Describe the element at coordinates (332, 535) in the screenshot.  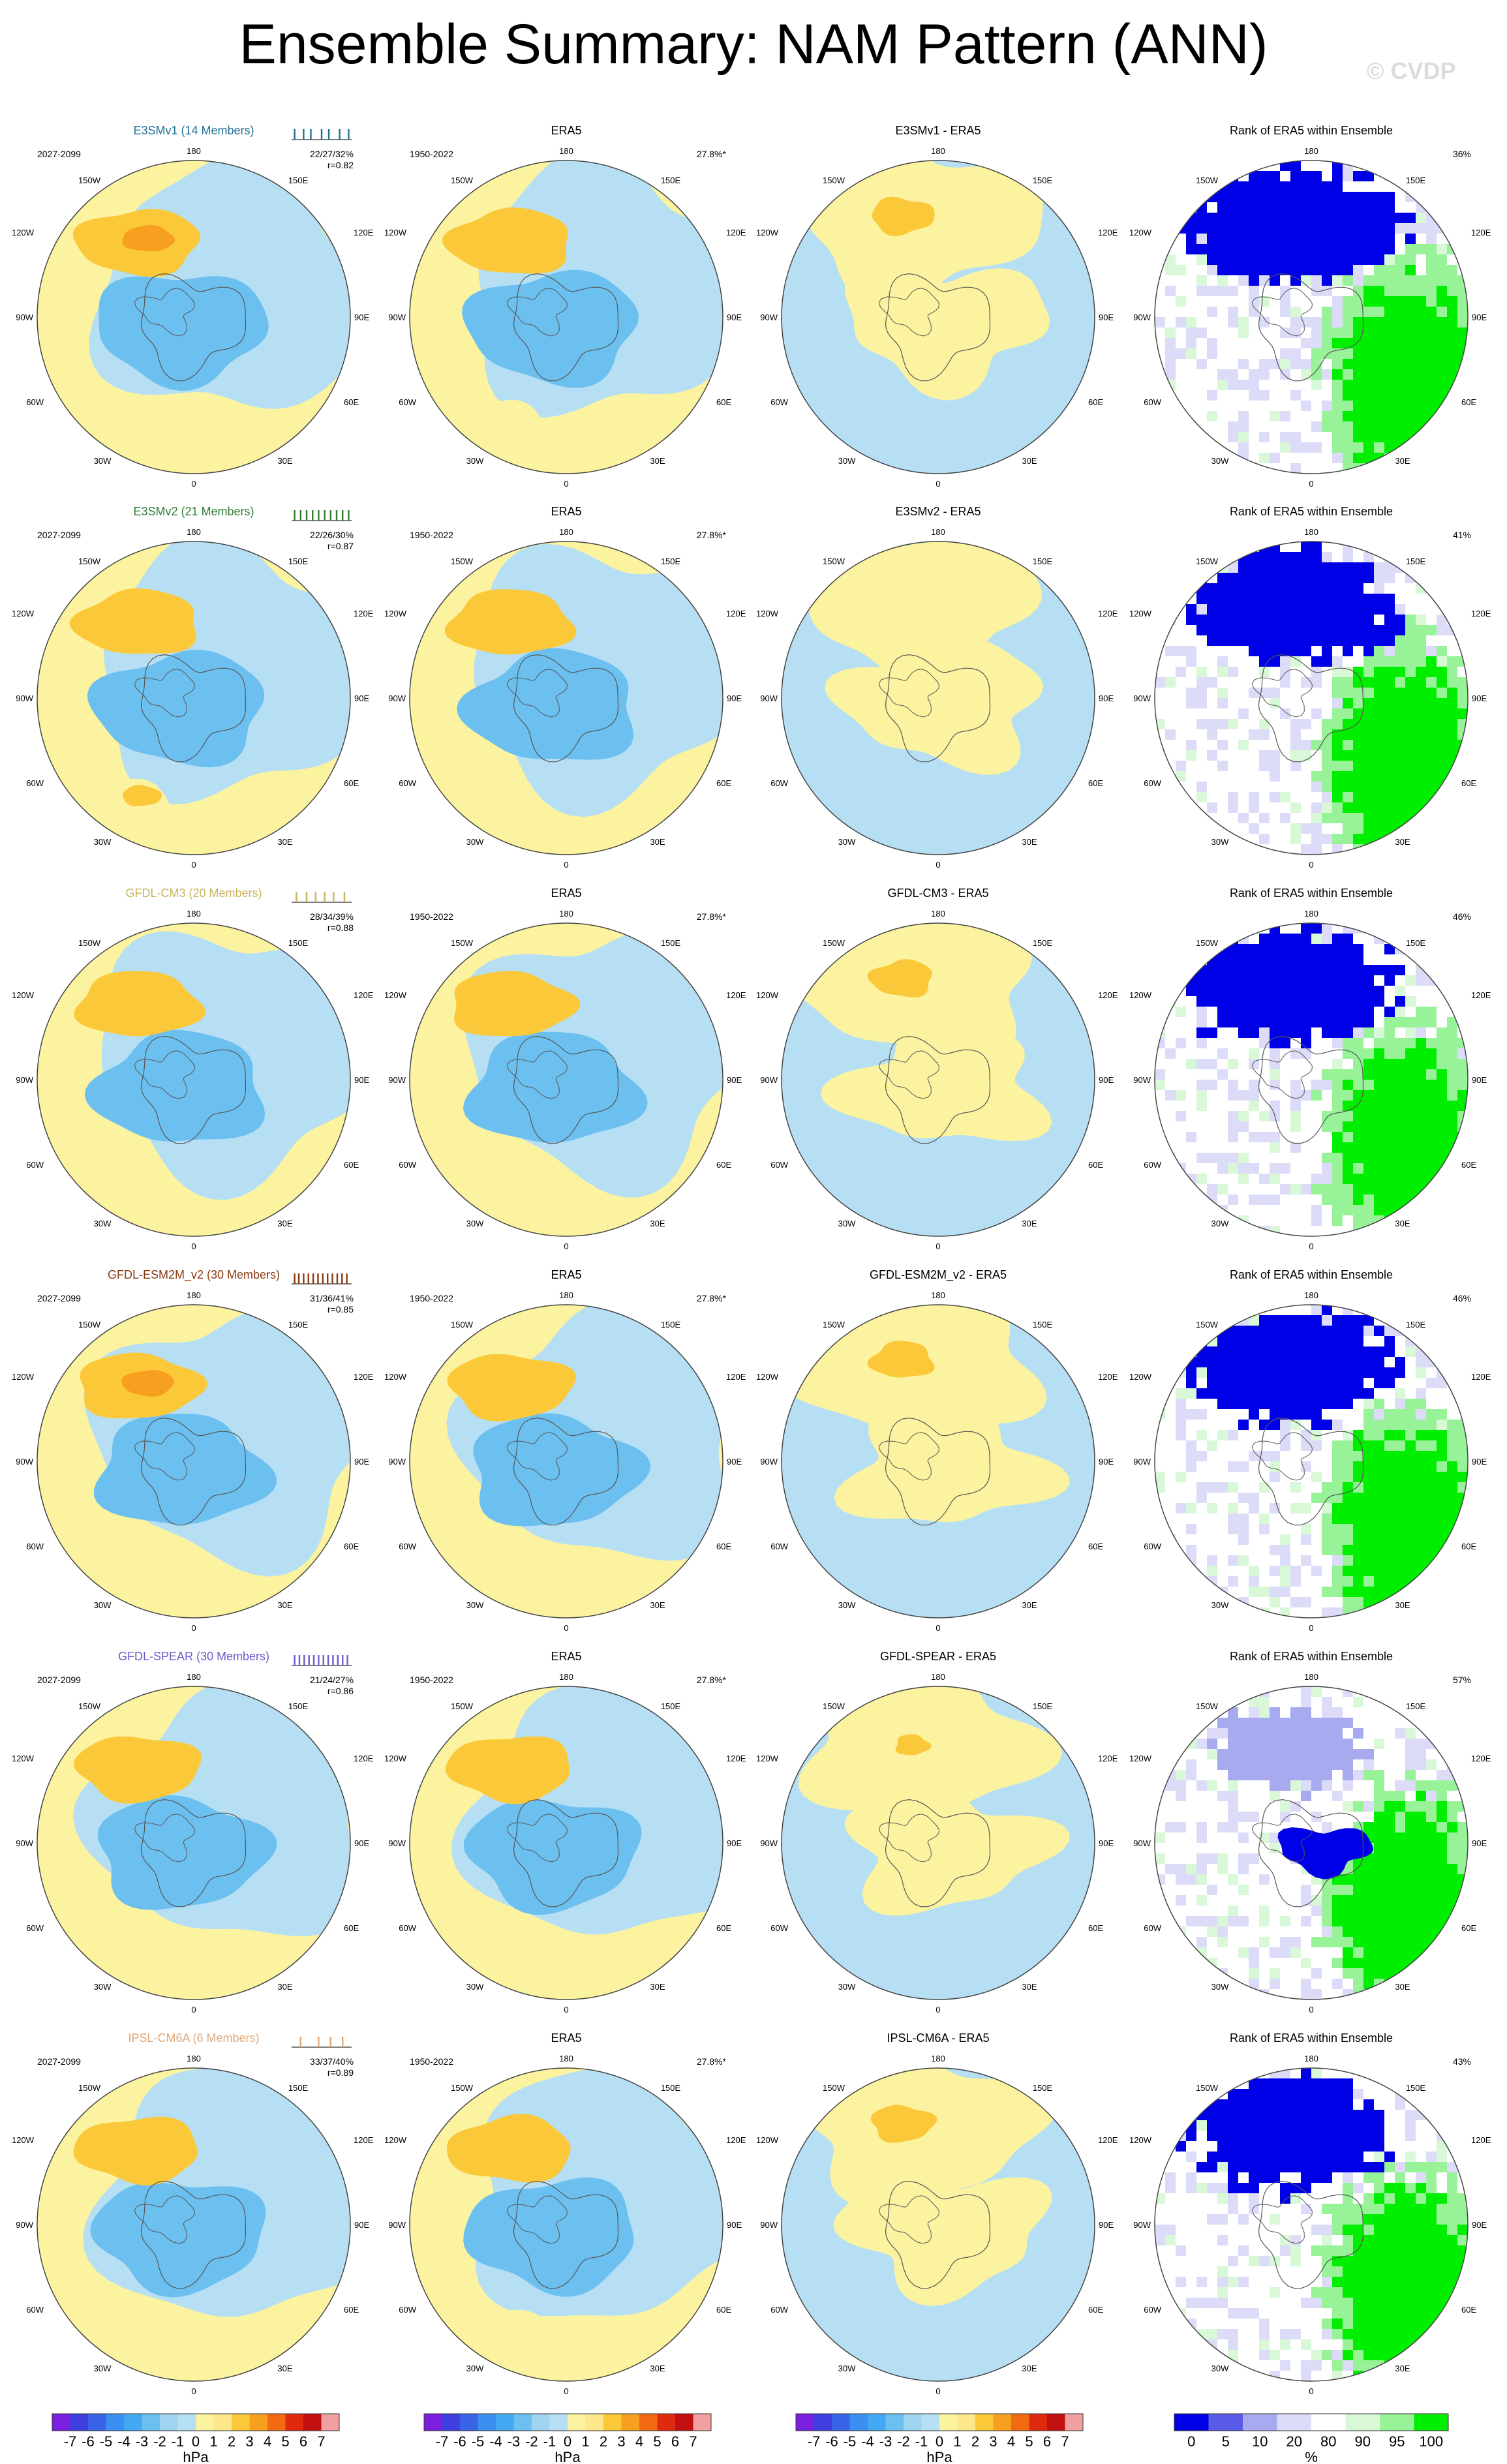
I see `model-stats-label: 22/26/30%` at that location.